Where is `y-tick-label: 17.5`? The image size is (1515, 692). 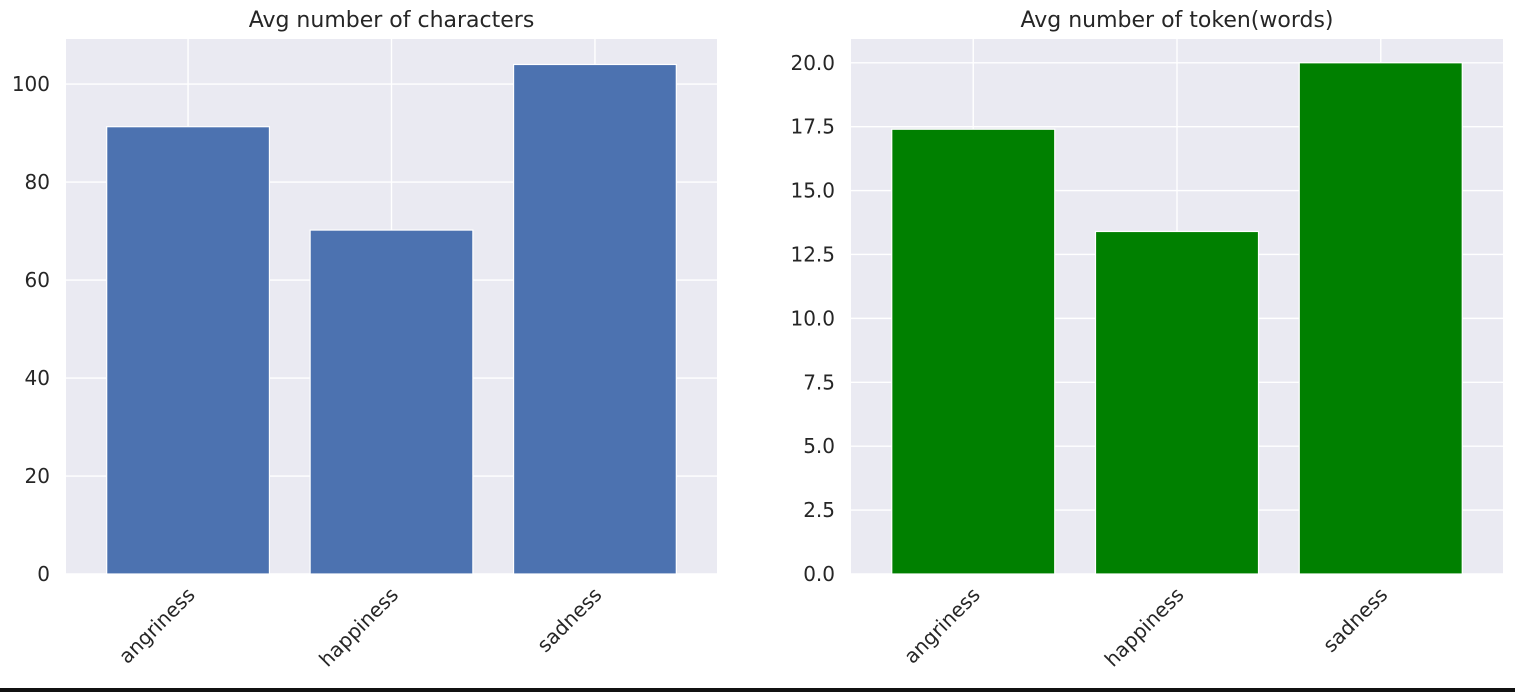
y-tick-label: 17.5 is located at coordinates (812, 127).